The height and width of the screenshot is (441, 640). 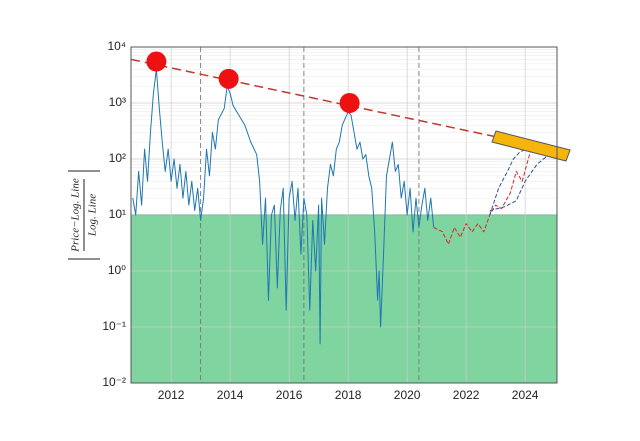 What do you see at coordinates (531, 146) in the screenshot?
I see `target-box` at bounding box center [531, 146].